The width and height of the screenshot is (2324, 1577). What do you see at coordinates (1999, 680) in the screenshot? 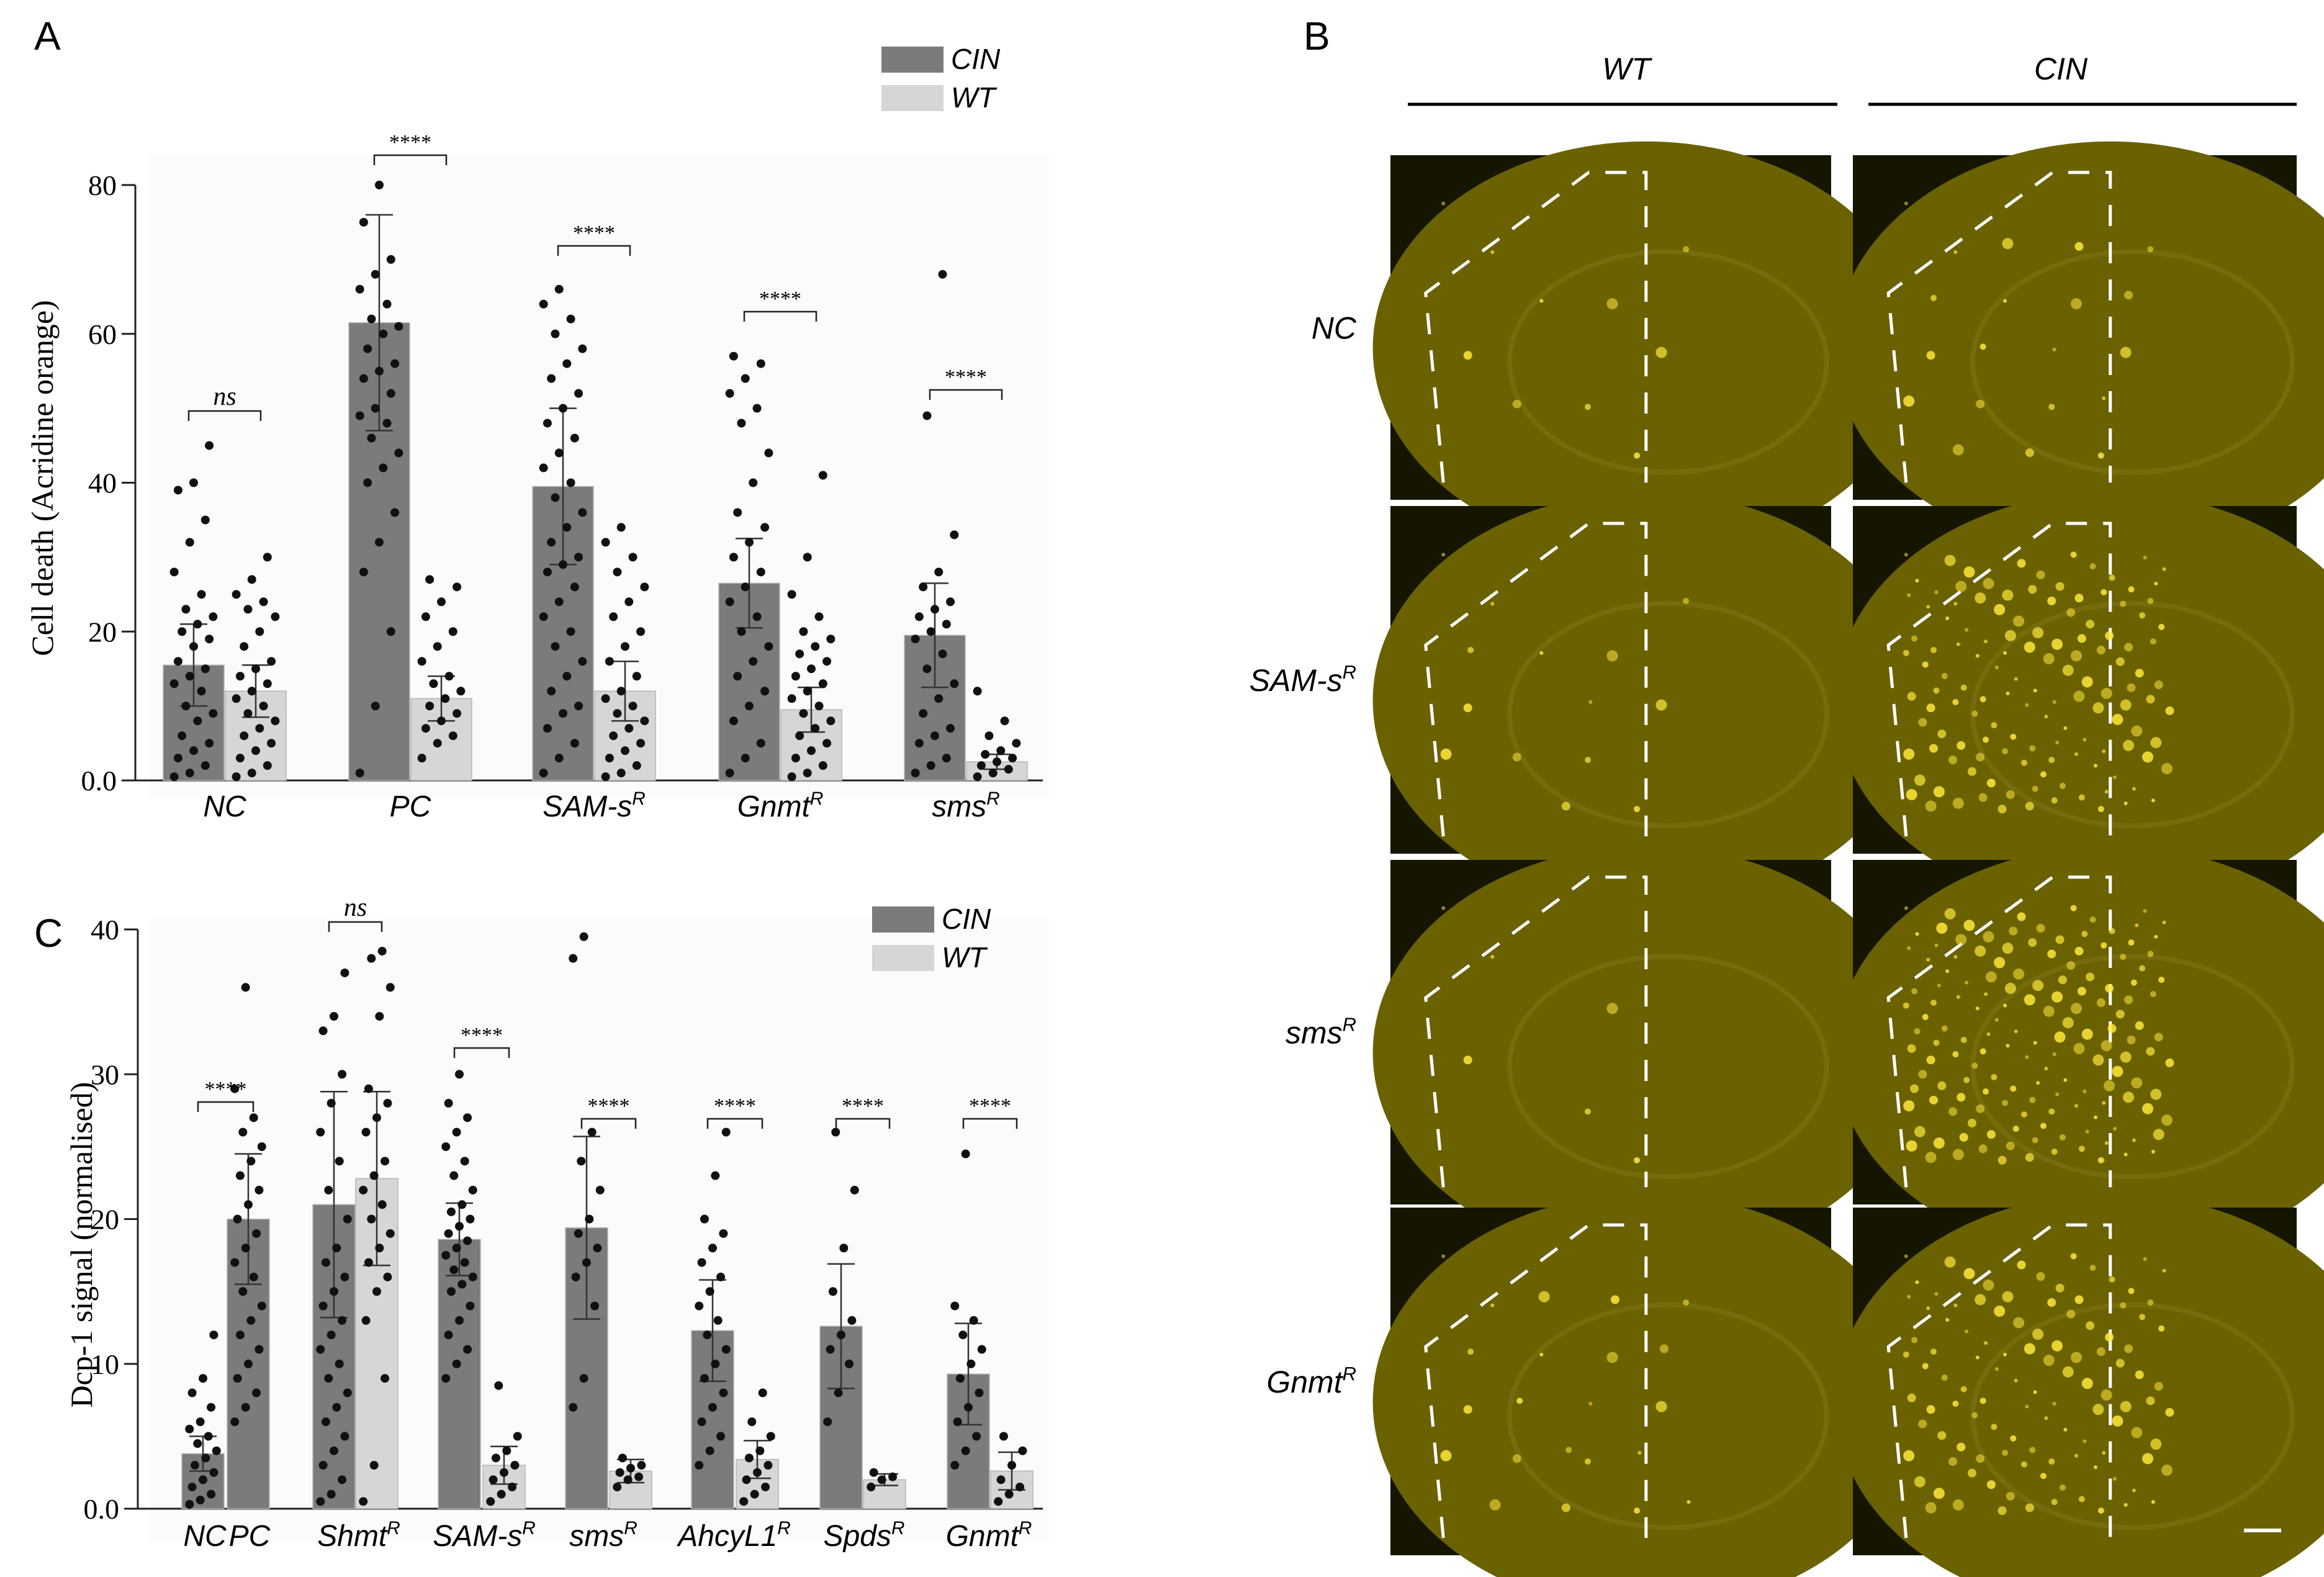
I see `anterior-compartment-outline` at bounding box center [1999, 680].